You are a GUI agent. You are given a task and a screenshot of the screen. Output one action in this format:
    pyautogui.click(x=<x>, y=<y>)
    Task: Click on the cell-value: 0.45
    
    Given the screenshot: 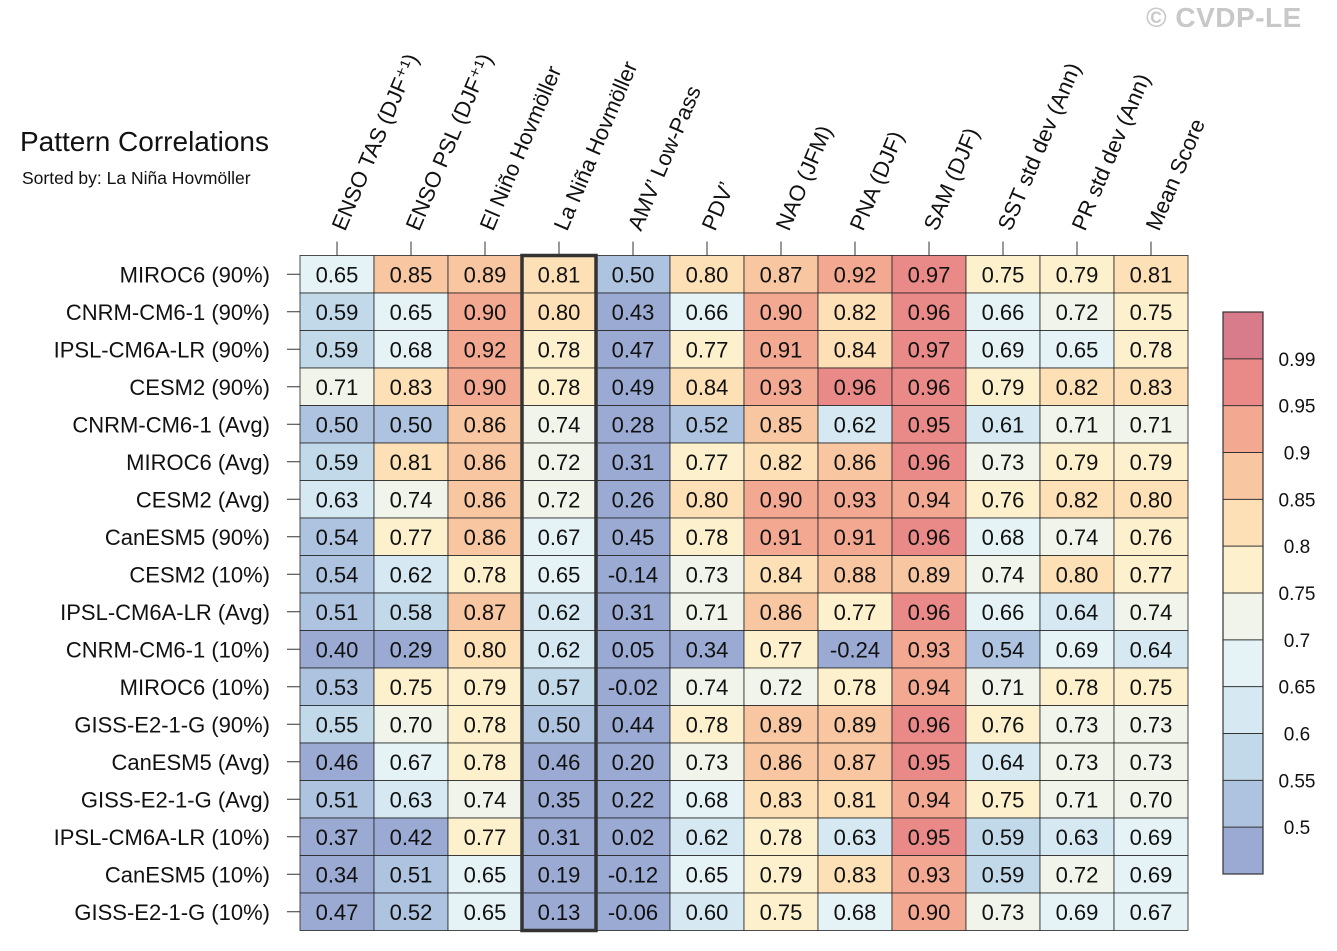 What is the action you would take?
    pyautogui.click(x=633, y=537)
    